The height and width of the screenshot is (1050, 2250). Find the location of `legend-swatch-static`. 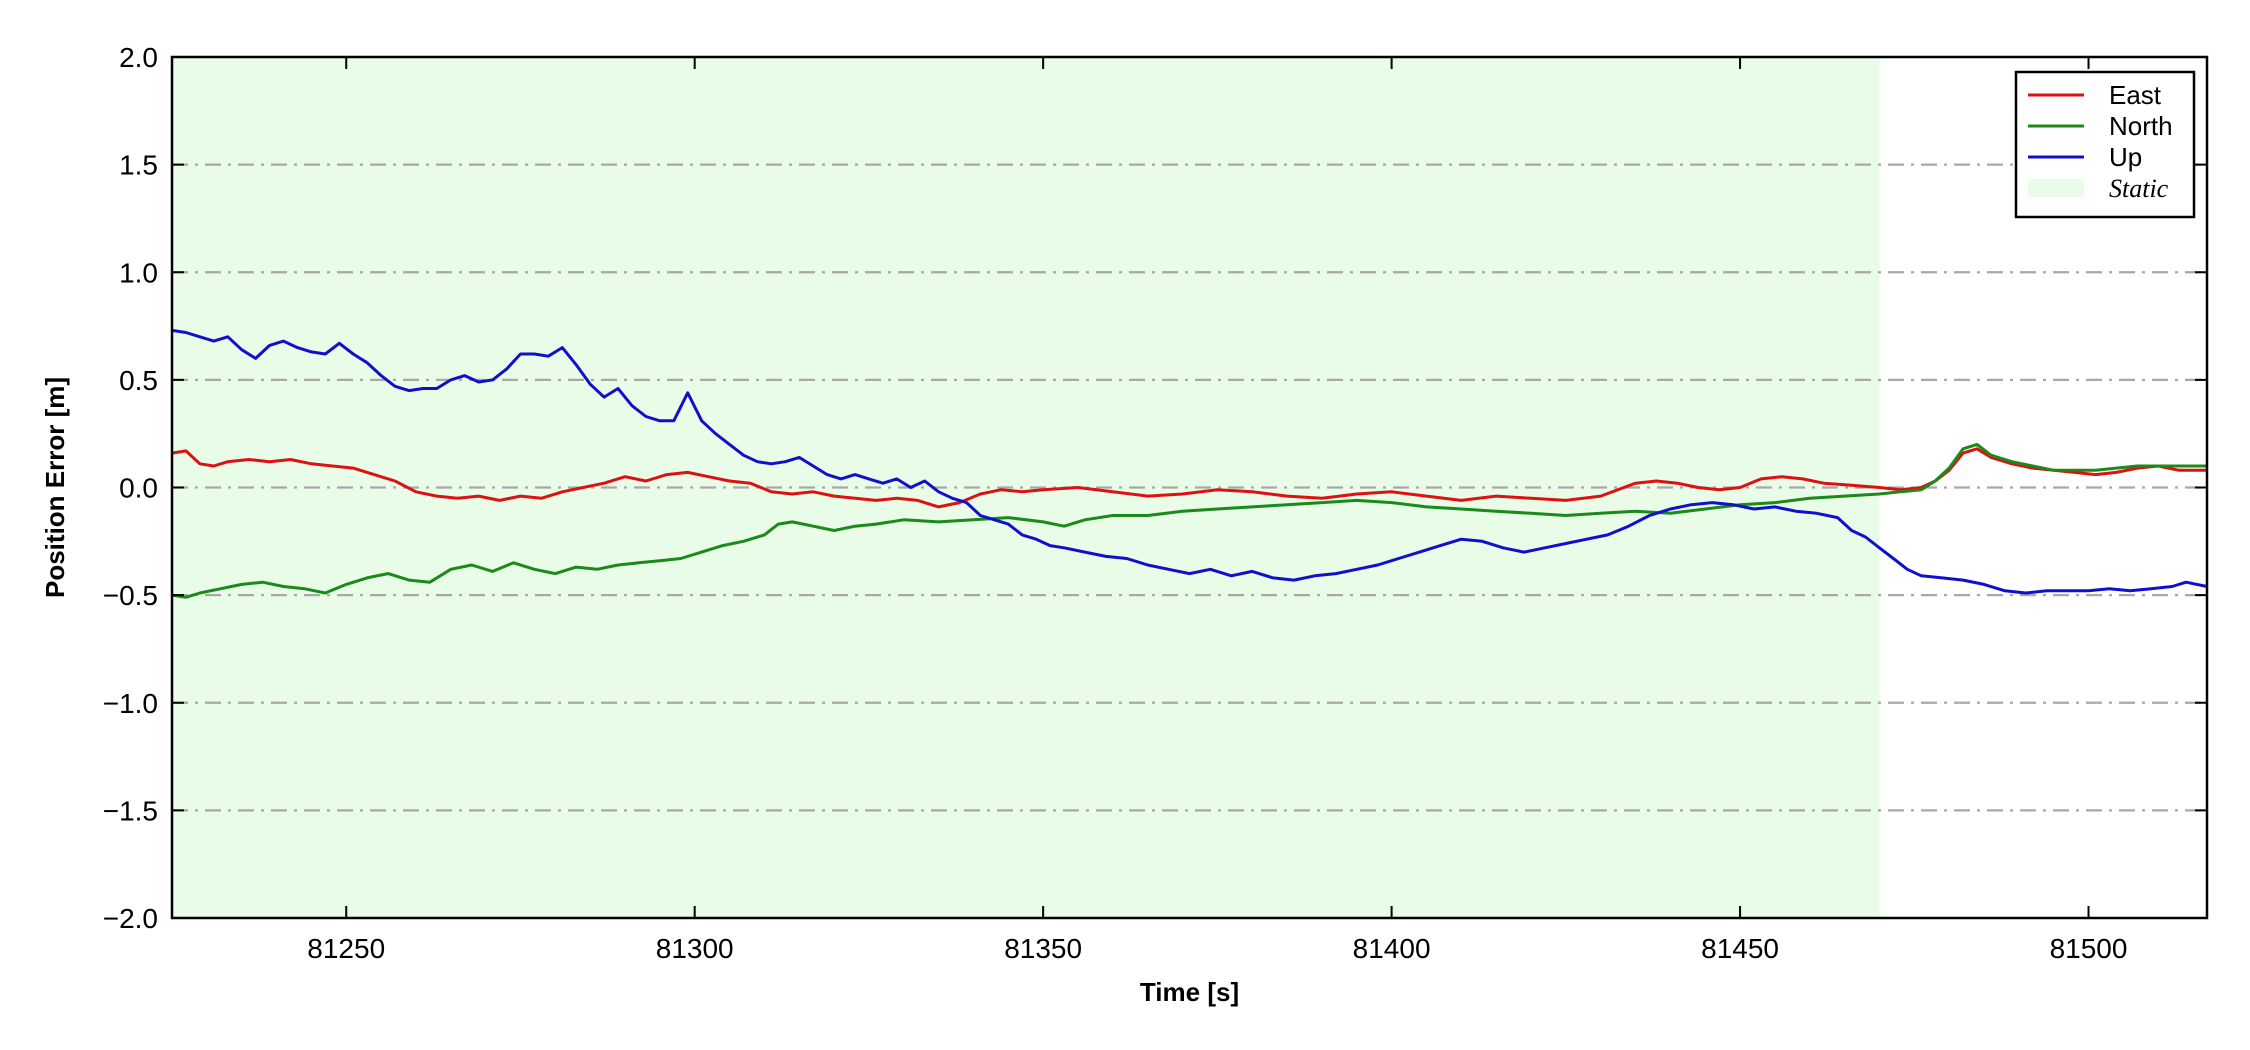

legend-swatch-static is located at coordinates (2056, 188).